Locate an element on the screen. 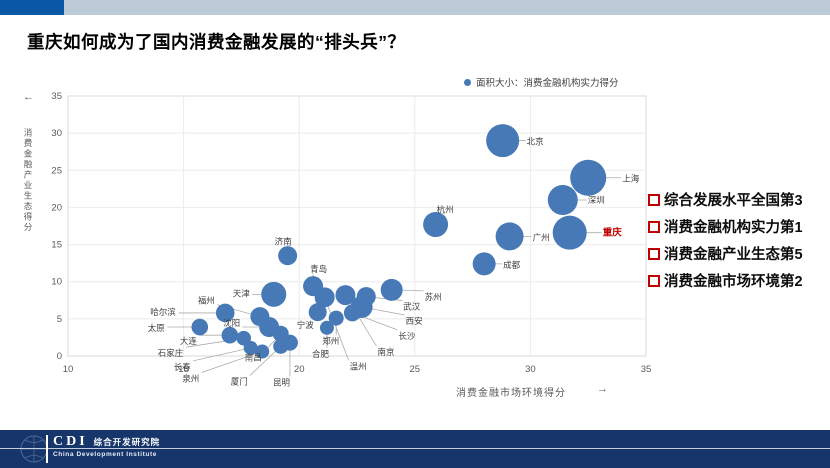 The width and height of the screenshot is (830, 468). city-bubble-南京 is located at coordinates (345, 295).